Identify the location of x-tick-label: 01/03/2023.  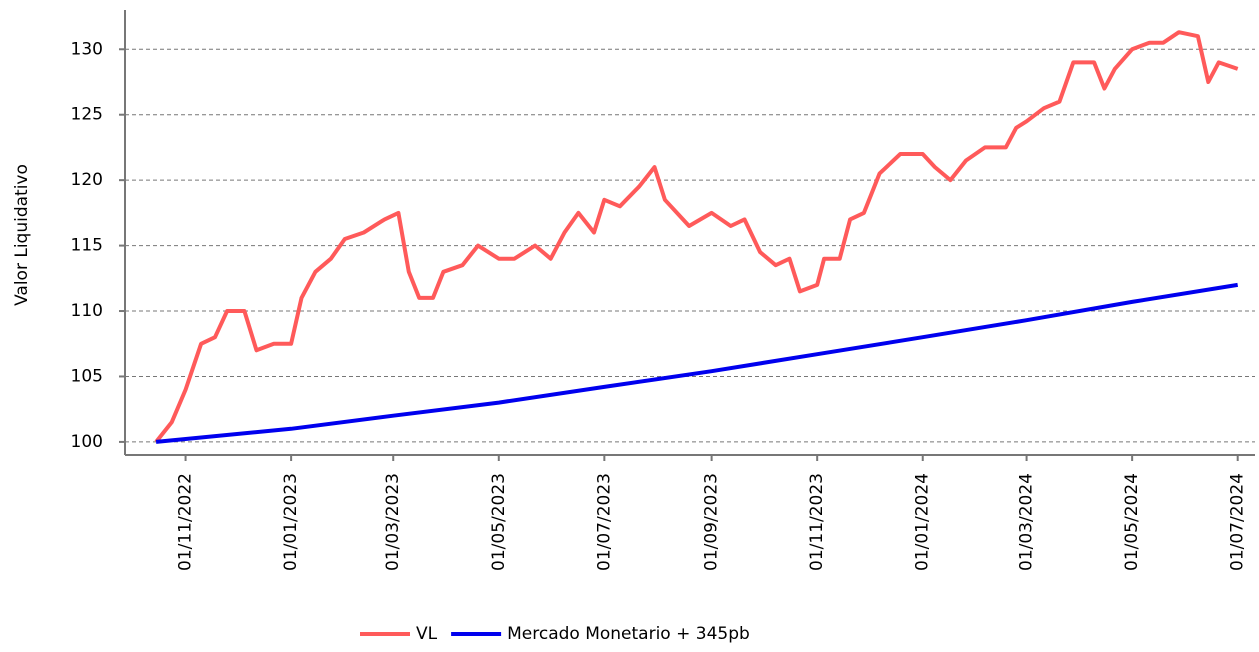
(393, 522).